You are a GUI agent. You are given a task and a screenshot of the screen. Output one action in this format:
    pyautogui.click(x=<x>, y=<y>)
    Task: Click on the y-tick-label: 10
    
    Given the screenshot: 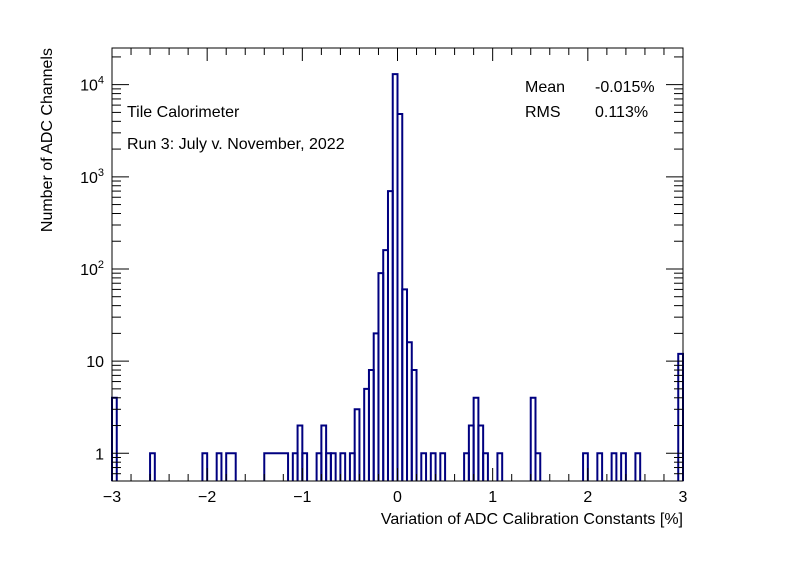 What is the action you would take?
    pyautogui.click(x=95, y=362)
    